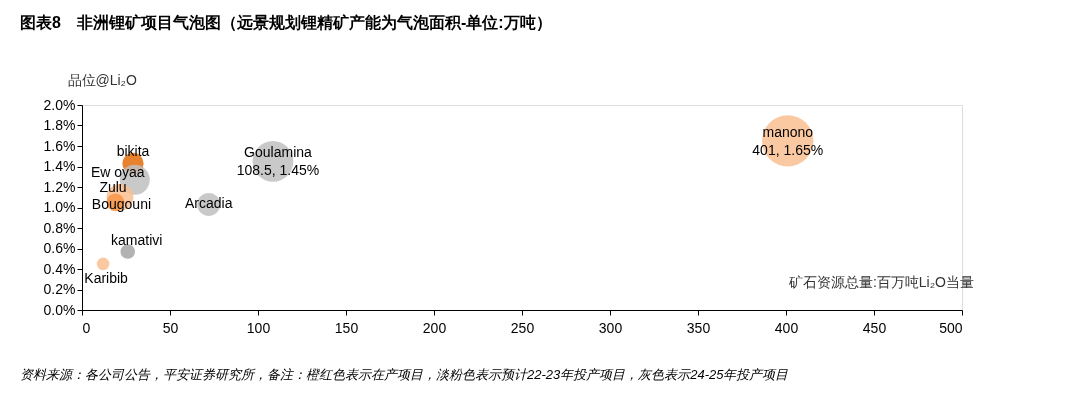  What do you see at coordinates (59, 125) in the screenshot?
I see `y-tick-label: 1.8%` at bounding box center [59, 125].